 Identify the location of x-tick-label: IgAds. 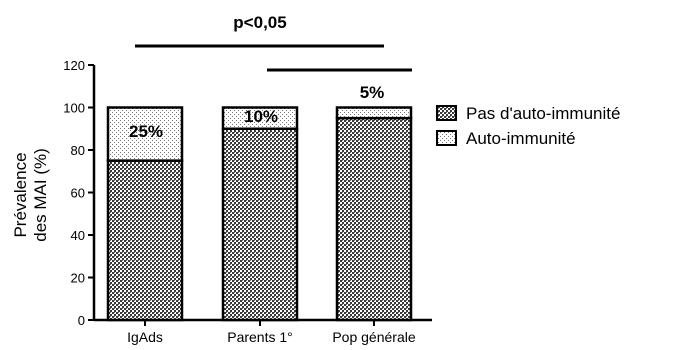
(145, 337).